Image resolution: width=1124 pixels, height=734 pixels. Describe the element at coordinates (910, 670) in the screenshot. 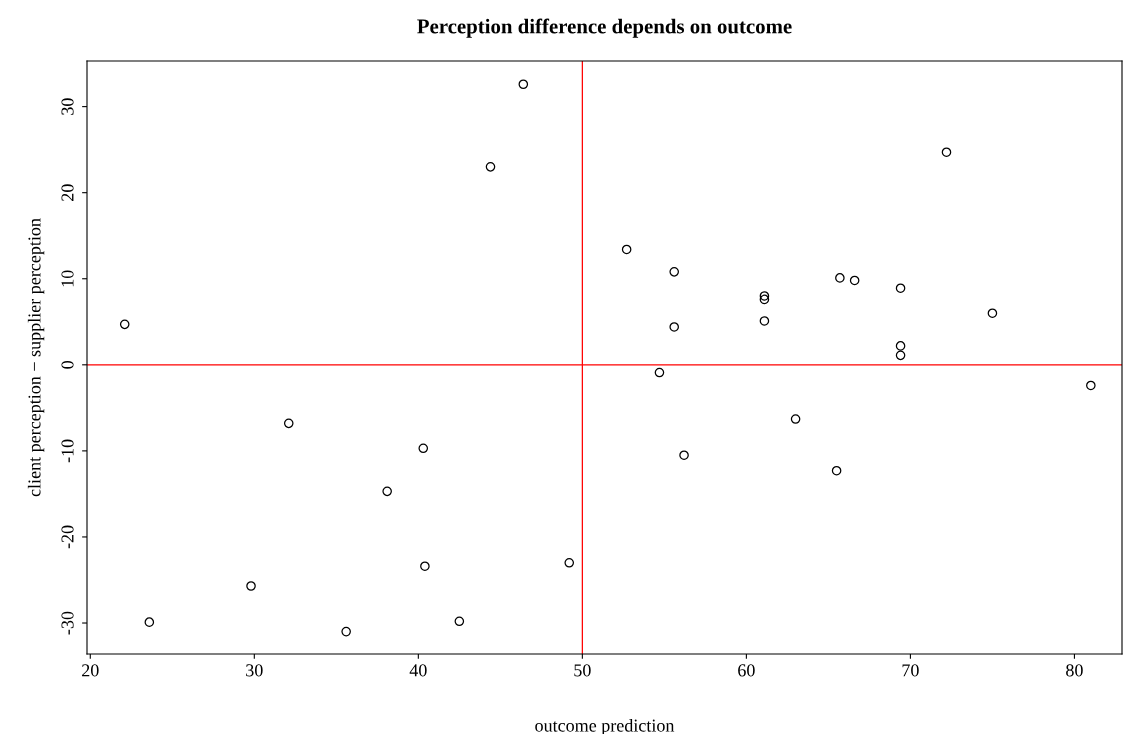

I see `x-tick-label: 70` at that location.